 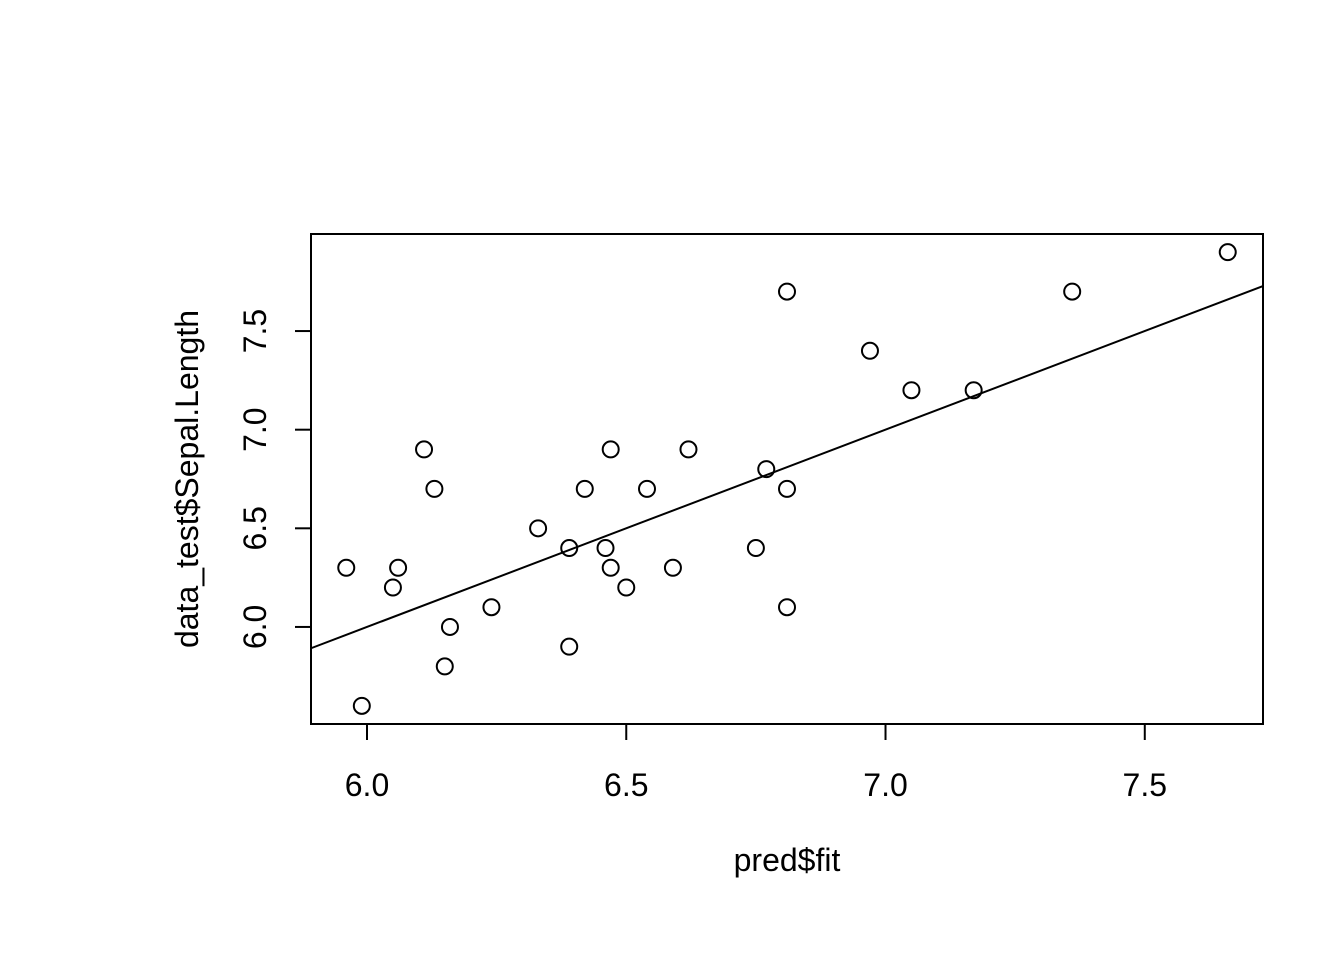 What do you see at coordinates (255, 331) in the screenshot?
I see `y-tick-label: 7.5` at bounding box center [255, 331].